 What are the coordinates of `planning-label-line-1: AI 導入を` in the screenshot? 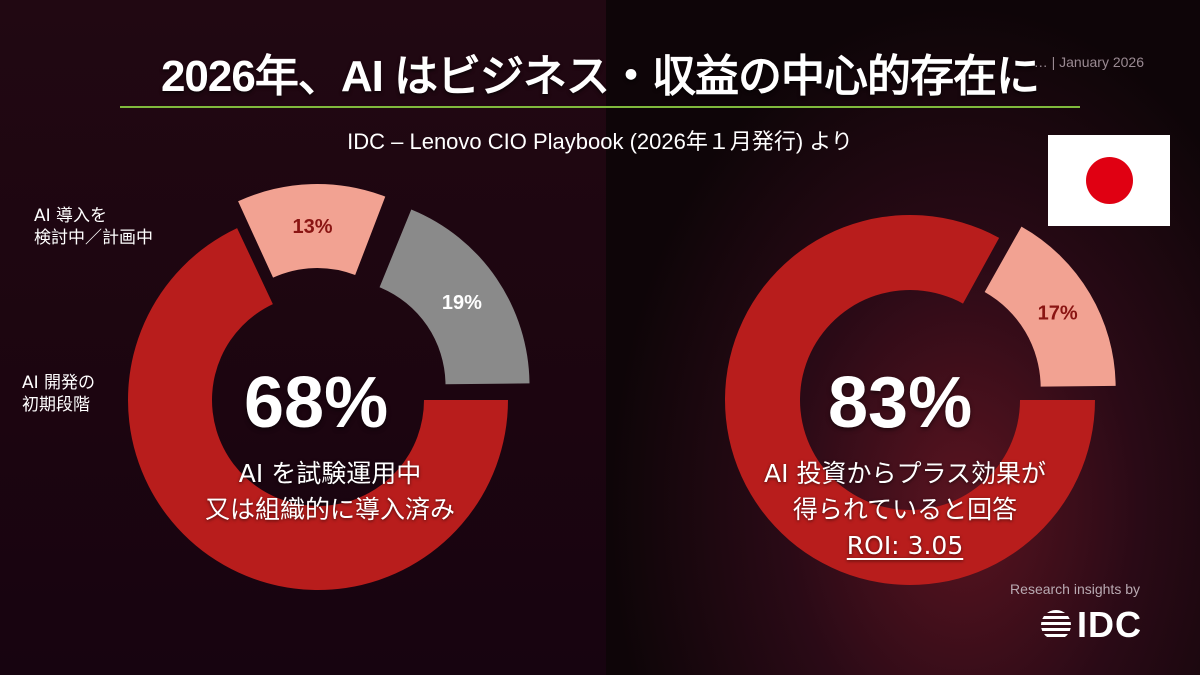 It's located at (71, 216).